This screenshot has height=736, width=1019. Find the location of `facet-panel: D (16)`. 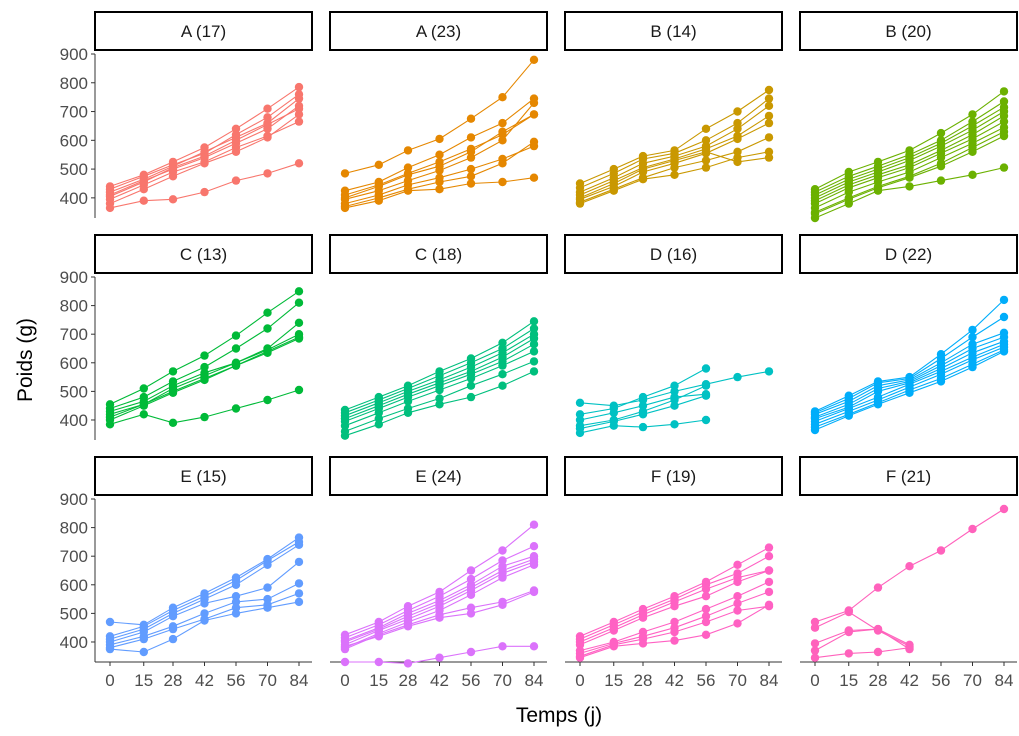

facet-panel: D (16) is located at coordinates (673, 336).